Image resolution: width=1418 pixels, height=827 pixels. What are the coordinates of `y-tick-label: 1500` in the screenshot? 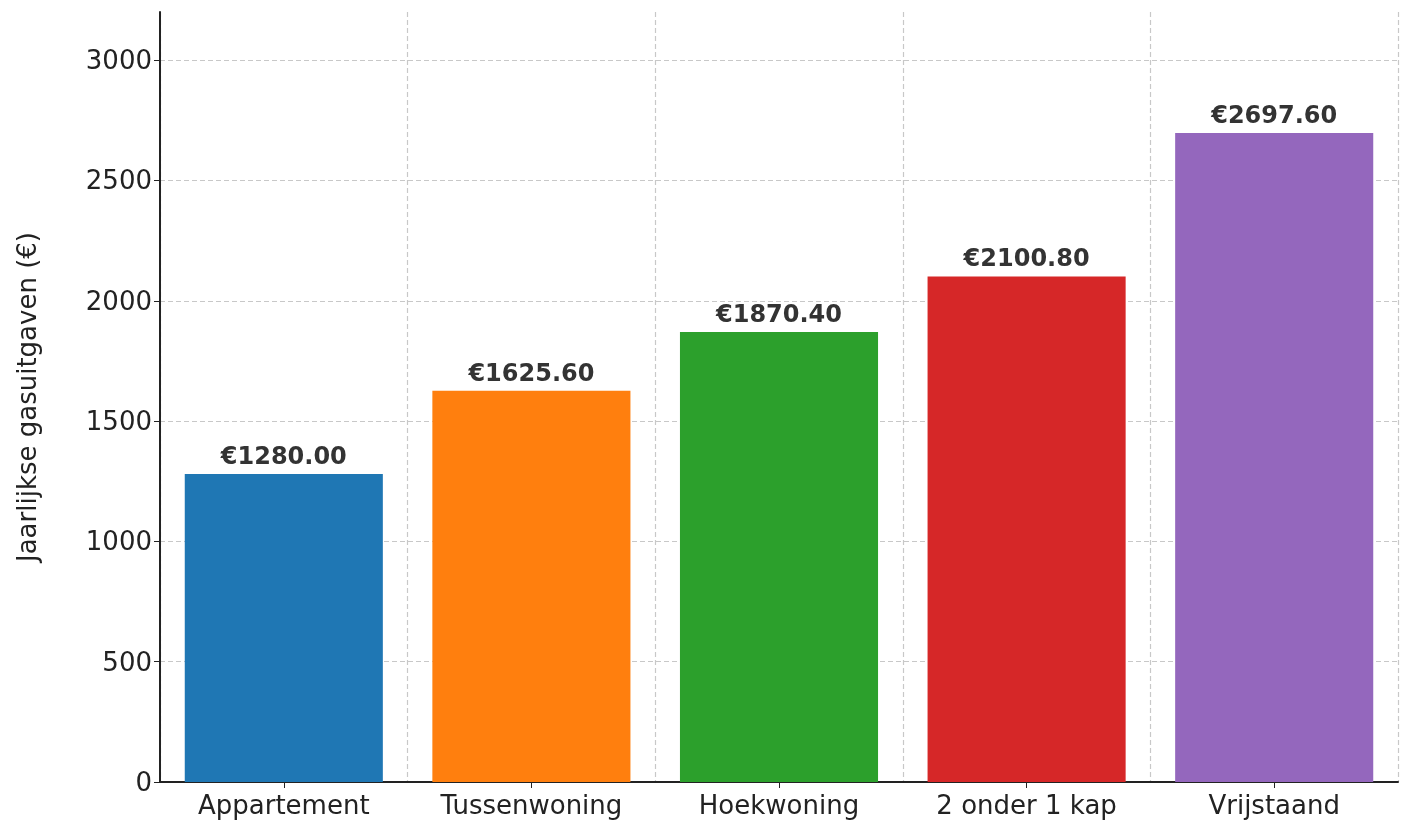 It's located at (118, 421).